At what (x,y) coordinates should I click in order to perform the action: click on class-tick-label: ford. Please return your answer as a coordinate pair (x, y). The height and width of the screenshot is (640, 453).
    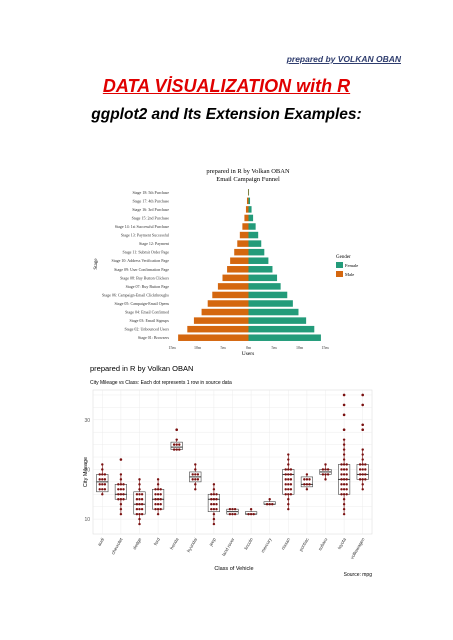
    Looking at the image, I should click on (157, 542).